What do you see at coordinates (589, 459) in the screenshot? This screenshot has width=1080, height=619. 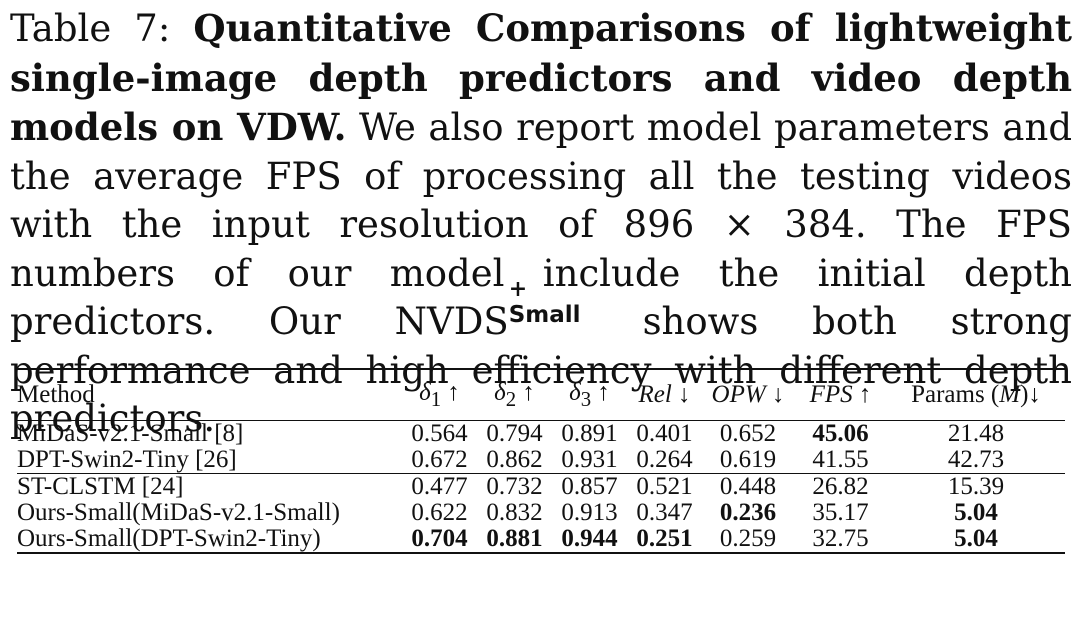 I see `delta3-cell: 0.931` at bounding box center [589, 459].